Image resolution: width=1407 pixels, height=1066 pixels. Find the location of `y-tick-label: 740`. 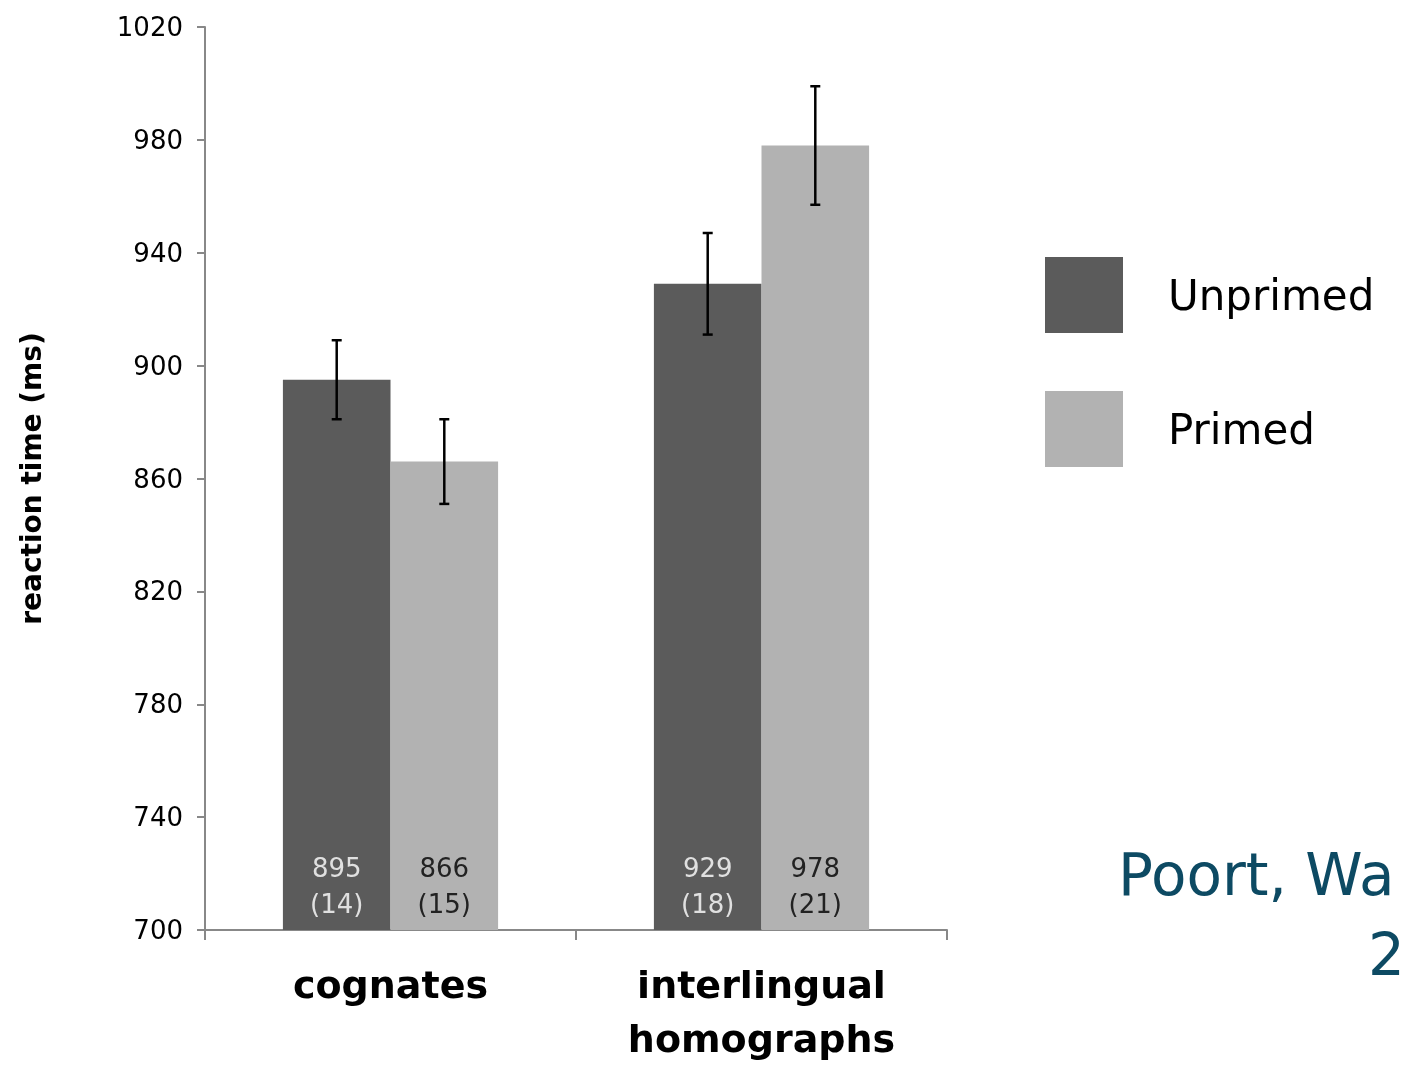

y-tick-label: 740 is located at coordinates (158, 817).